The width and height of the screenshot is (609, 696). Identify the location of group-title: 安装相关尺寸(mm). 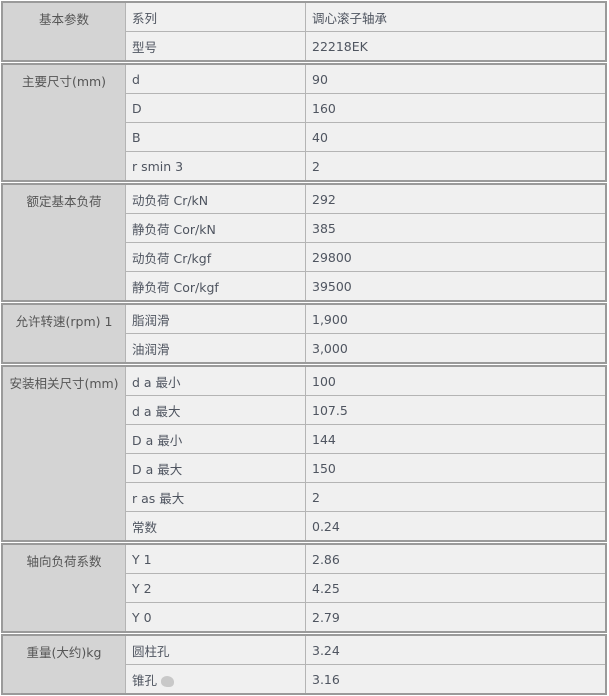
(63, 453).